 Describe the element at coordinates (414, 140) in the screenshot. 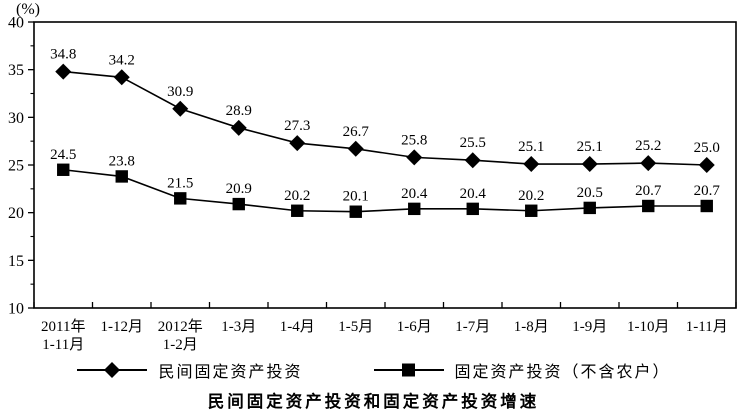

I see `data-label: 25.8` at that location.